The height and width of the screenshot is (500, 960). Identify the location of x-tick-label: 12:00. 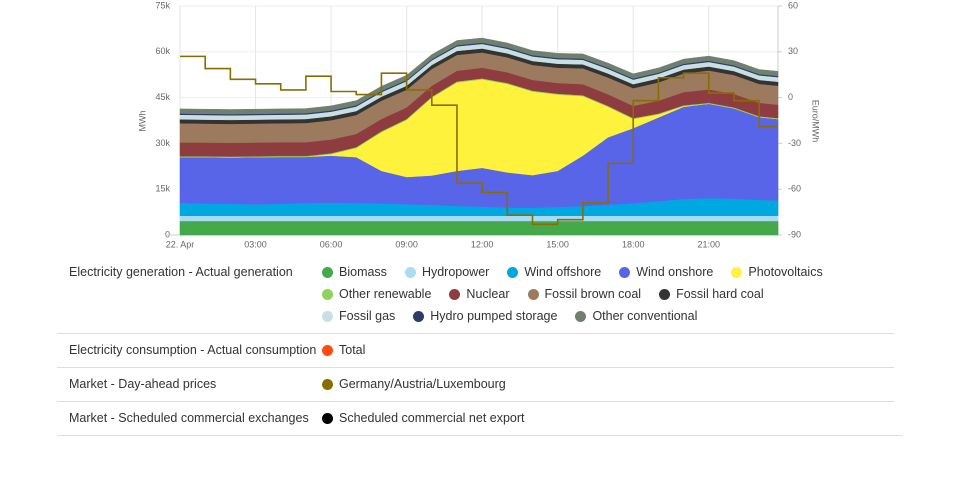
(482, 244).